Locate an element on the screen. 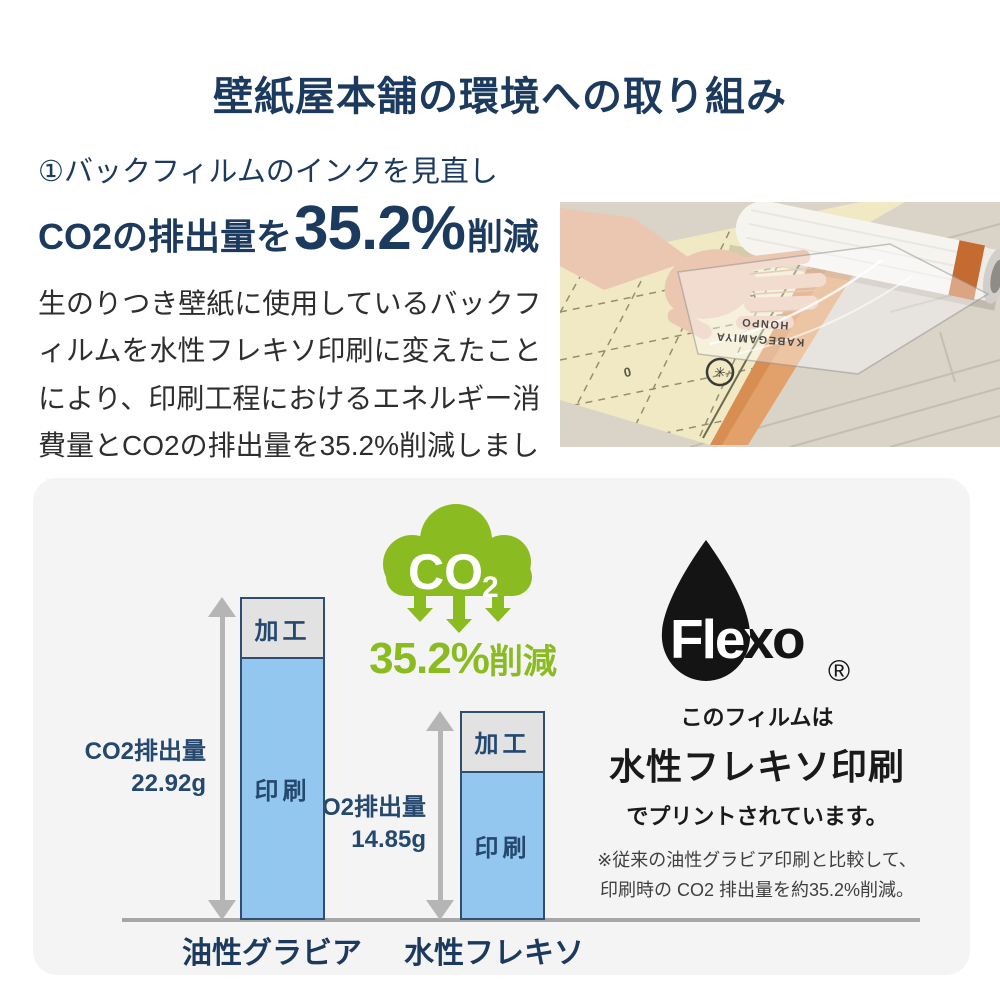 The image size is (1000, 1000). svg-text: CO is located at coordinates (445, 572).